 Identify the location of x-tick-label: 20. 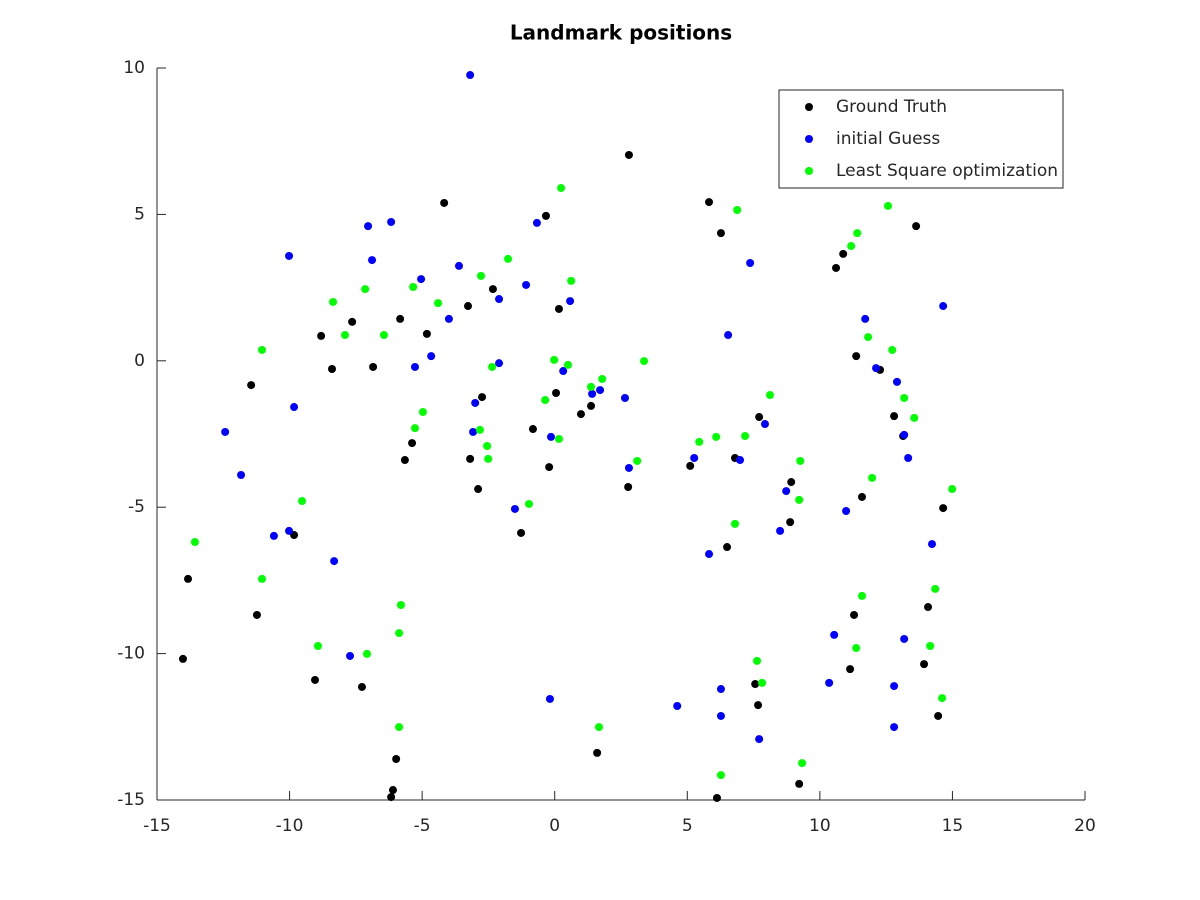
(1085, 826).